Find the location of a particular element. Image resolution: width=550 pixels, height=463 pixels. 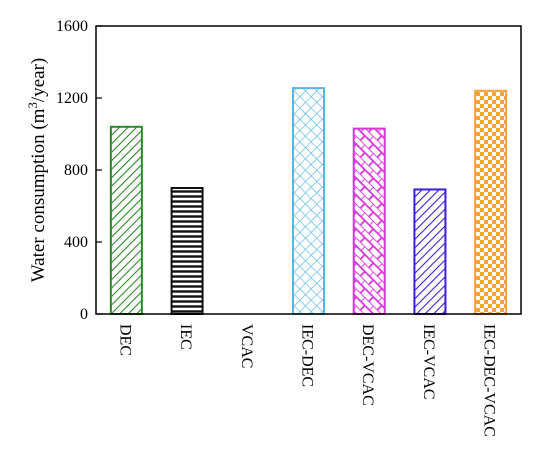

y-axis-title: Water consumption (m3/year) is located at coordinates (37, 170).